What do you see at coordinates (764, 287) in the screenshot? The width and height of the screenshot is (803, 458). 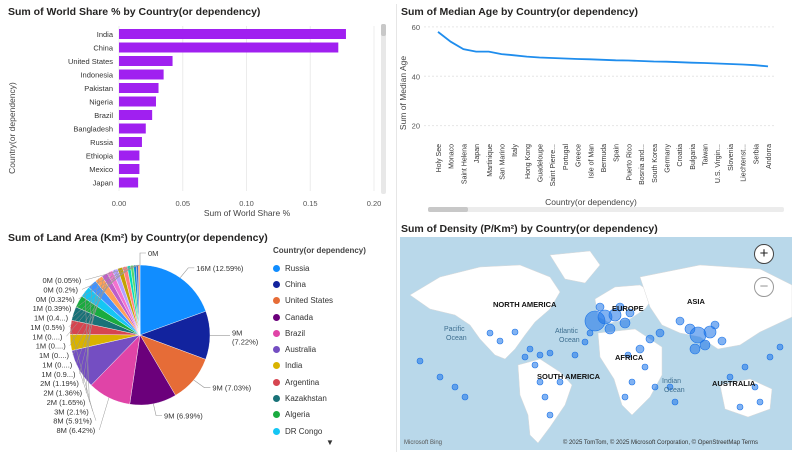 I see `zoom-out-button: −` at bounding box center [764, 287].